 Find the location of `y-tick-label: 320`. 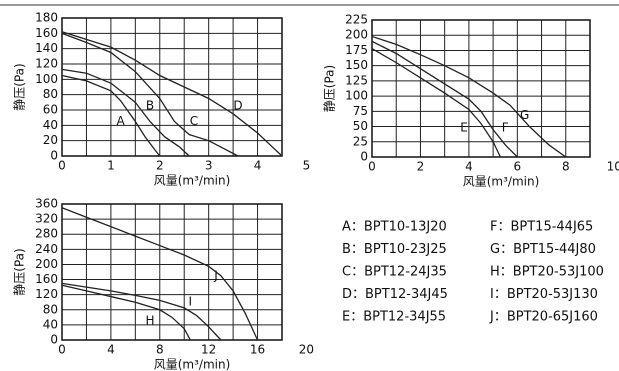

y-tick-label: 320 is located at coordinates (46, 219).